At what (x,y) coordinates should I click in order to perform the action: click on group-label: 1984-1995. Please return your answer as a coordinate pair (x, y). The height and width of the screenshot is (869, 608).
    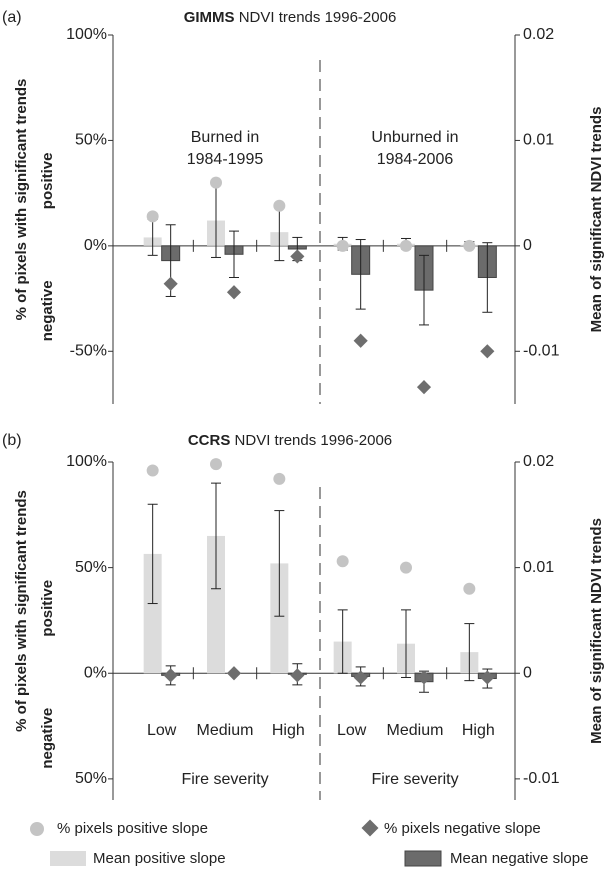
    Looking at the image, I should click on (225, 159).